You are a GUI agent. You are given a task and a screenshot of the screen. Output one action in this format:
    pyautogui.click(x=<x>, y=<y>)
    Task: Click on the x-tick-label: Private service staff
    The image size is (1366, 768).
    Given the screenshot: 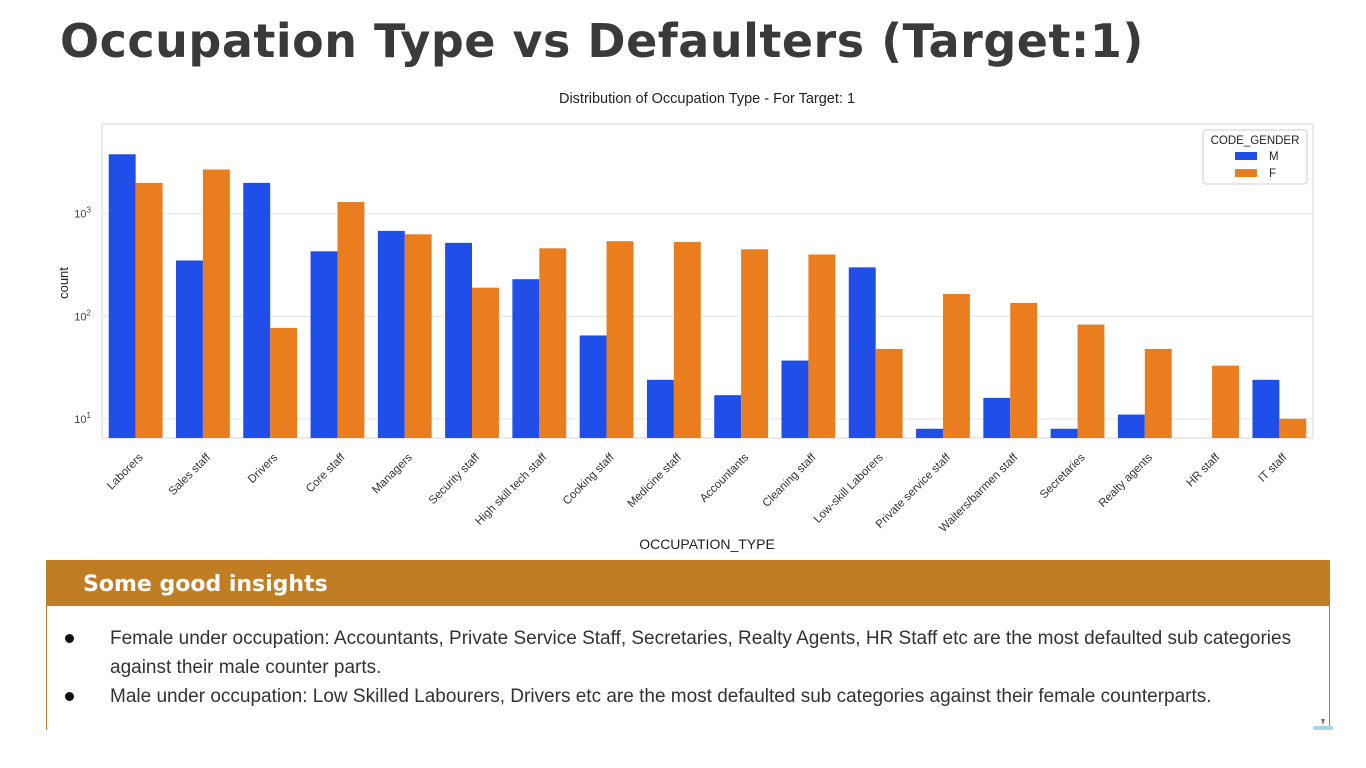 What is the action you would take?
    pyautogui.click(x=914, y=491)
    